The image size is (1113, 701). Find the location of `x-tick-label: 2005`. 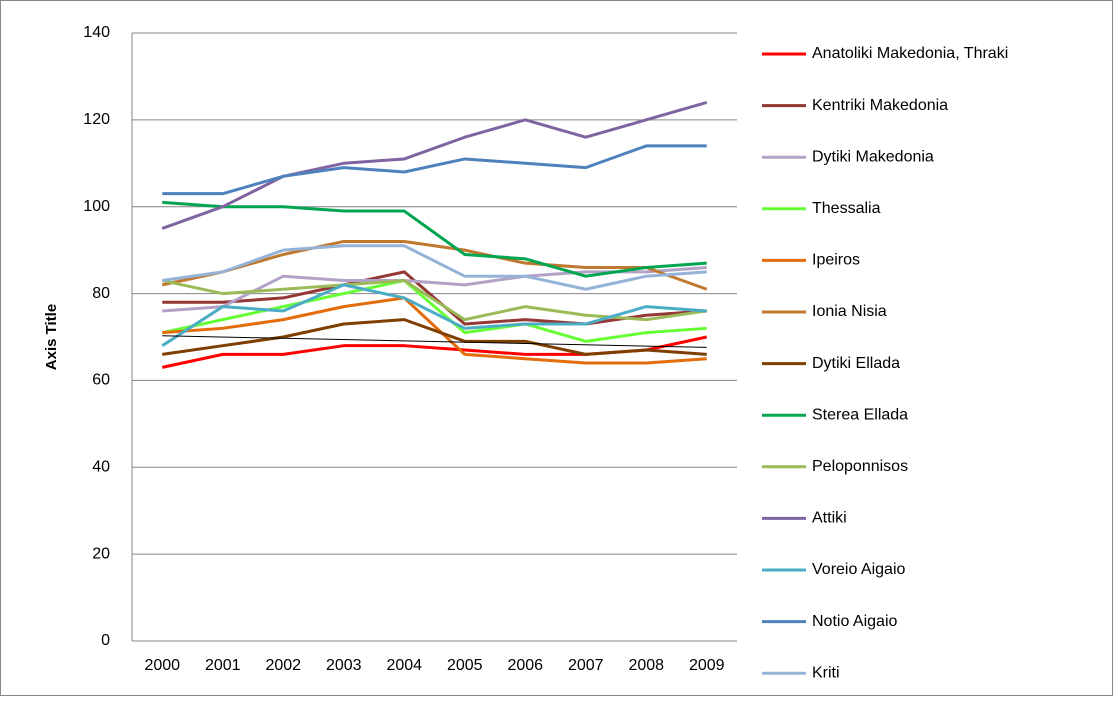

x-tick-label: 2005 is located at coordinates (465, 665).